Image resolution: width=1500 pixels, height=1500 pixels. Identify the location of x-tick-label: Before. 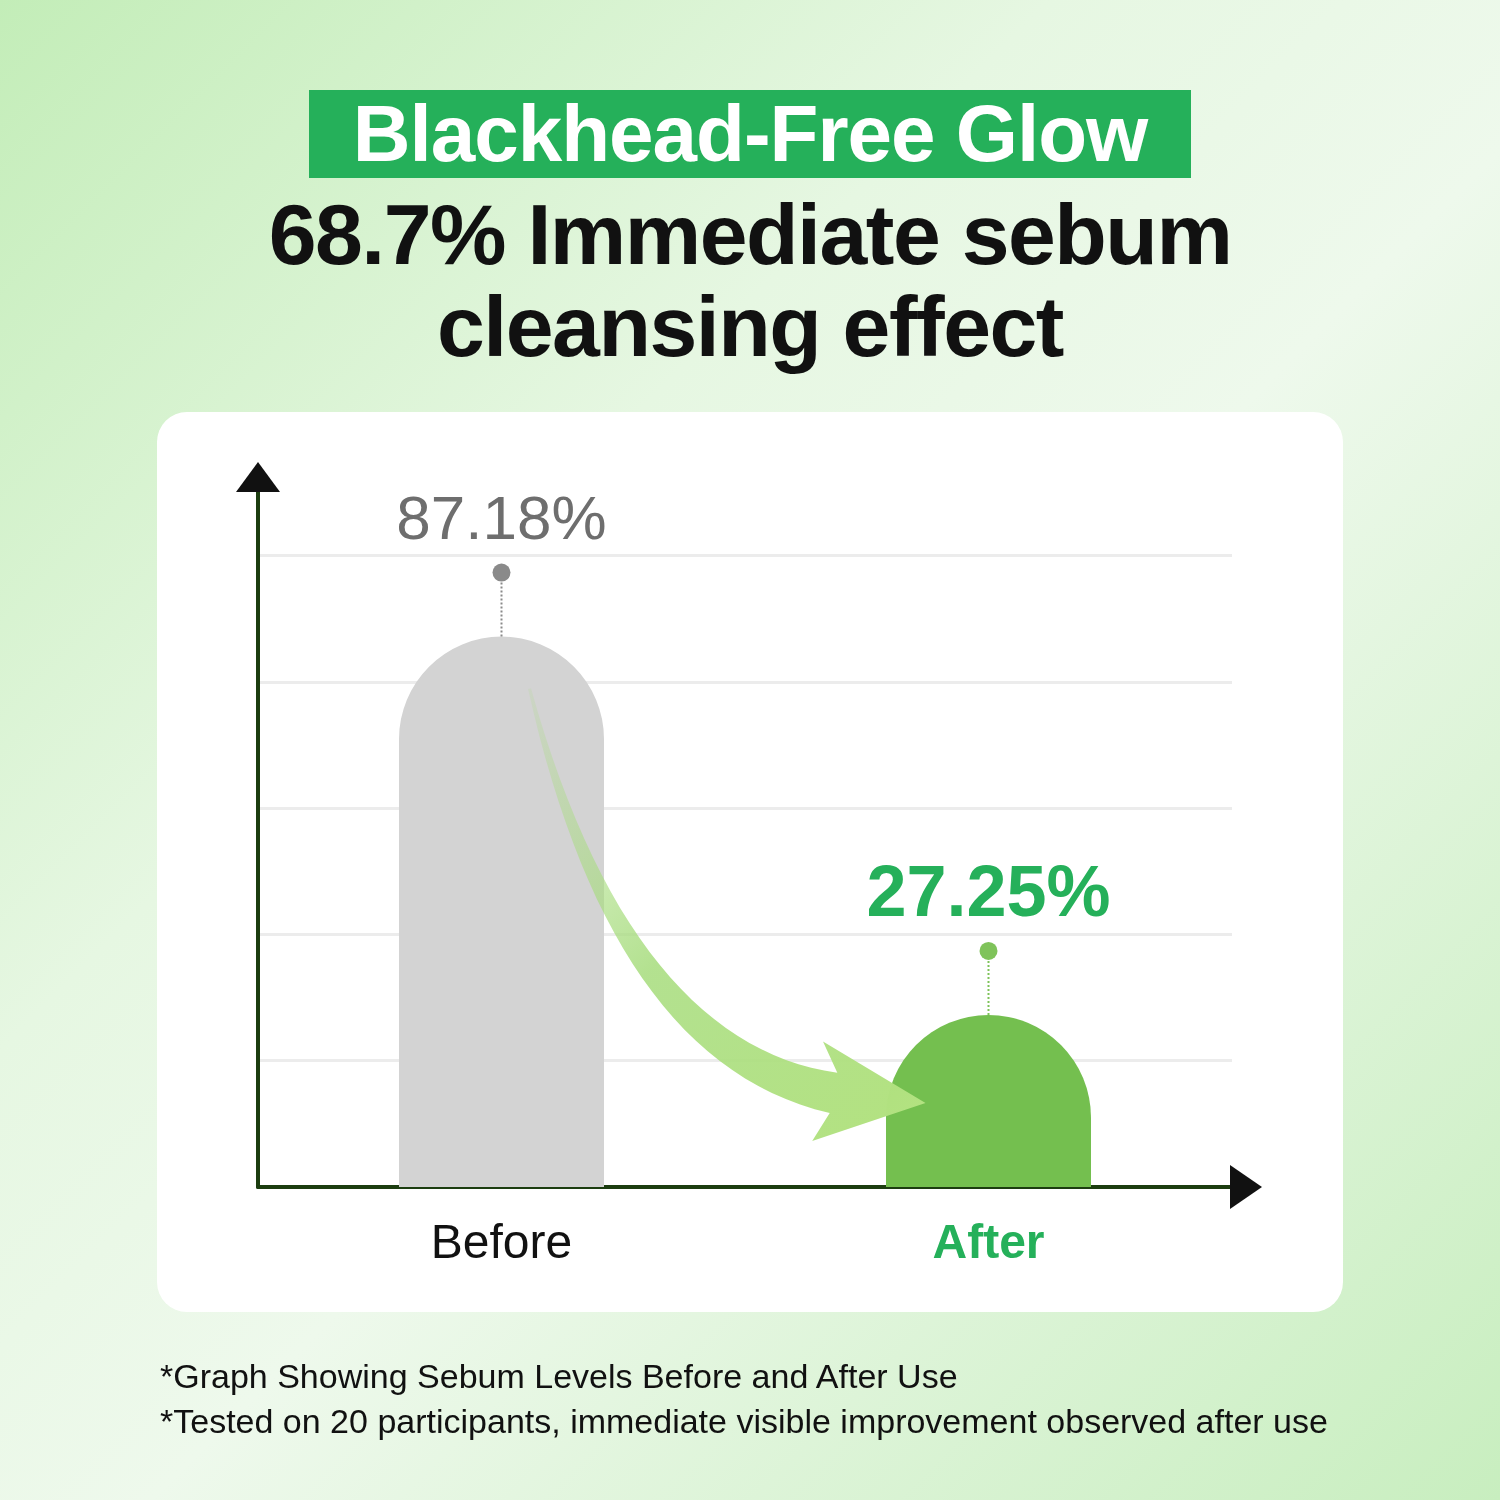
(501, 1241).